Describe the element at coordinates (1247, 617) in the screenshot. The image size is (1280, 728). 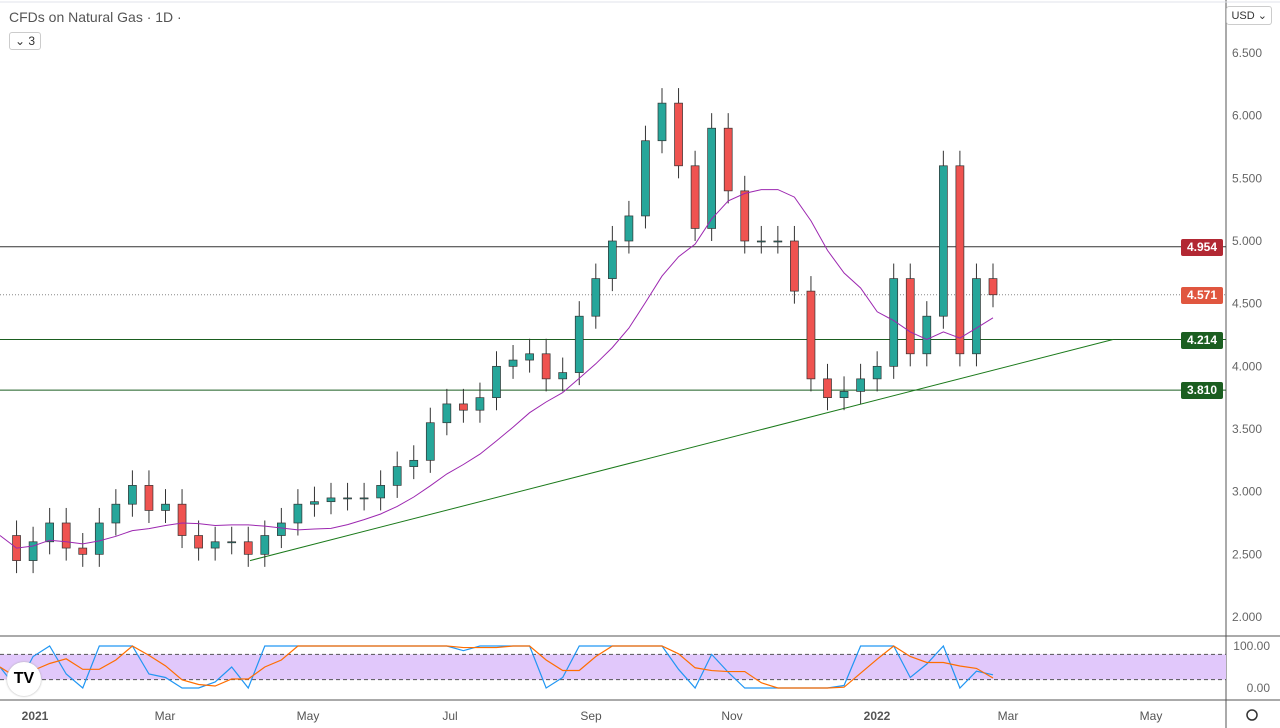
I see `y-tick-label: 2.000` at that location.